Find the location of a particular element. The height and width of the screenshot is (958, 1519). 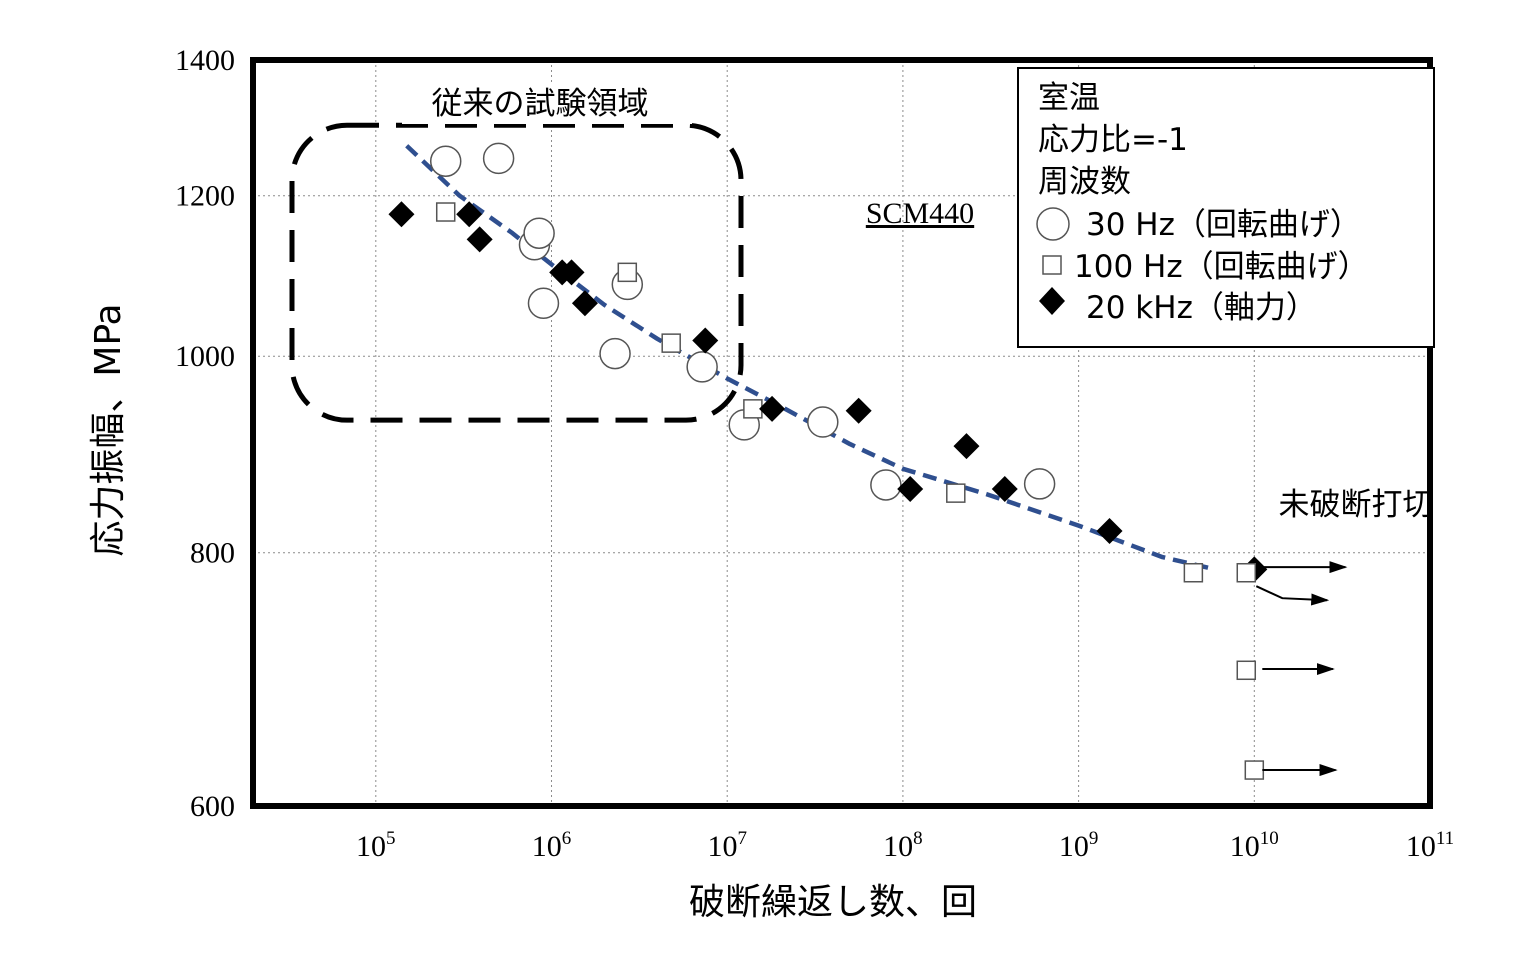

runout-label: 未破断打切 is located at coordinates (1356, 505).